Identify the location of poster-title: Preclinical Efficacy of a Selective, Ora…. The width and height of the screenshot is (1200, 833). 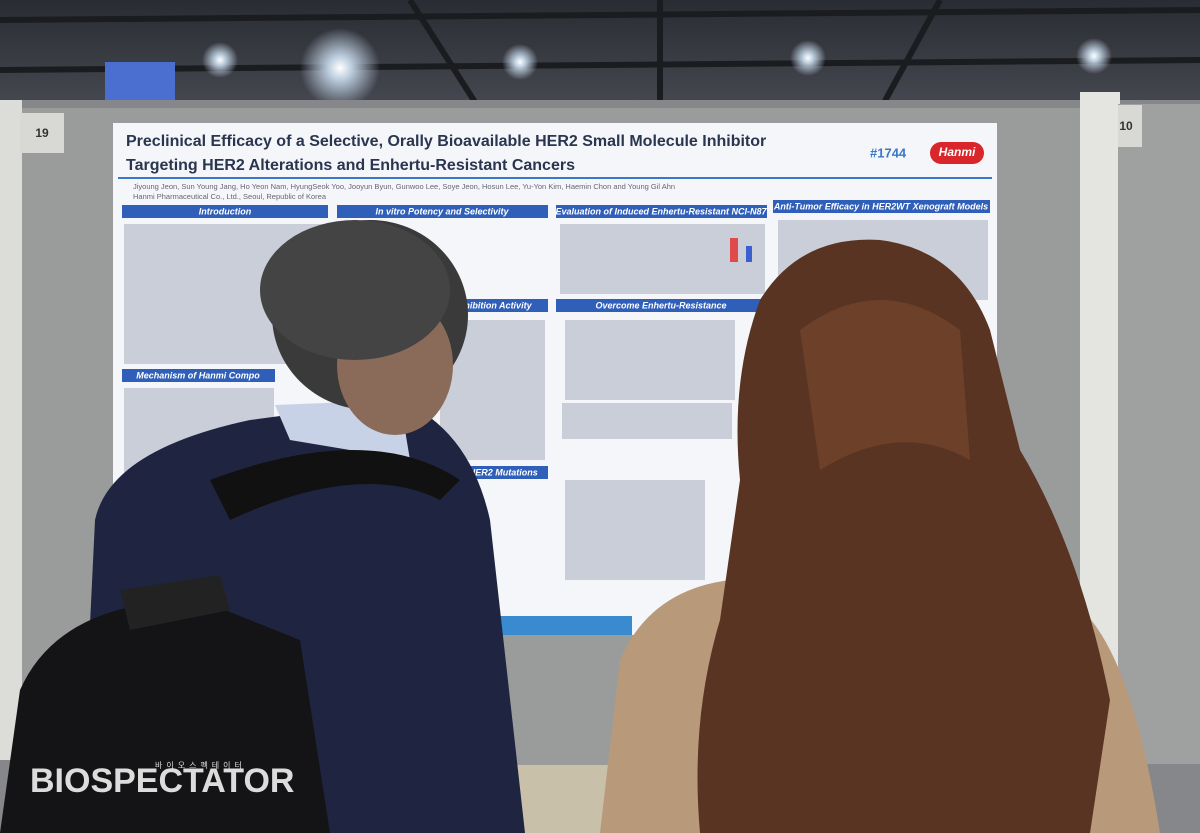
(446, 141).